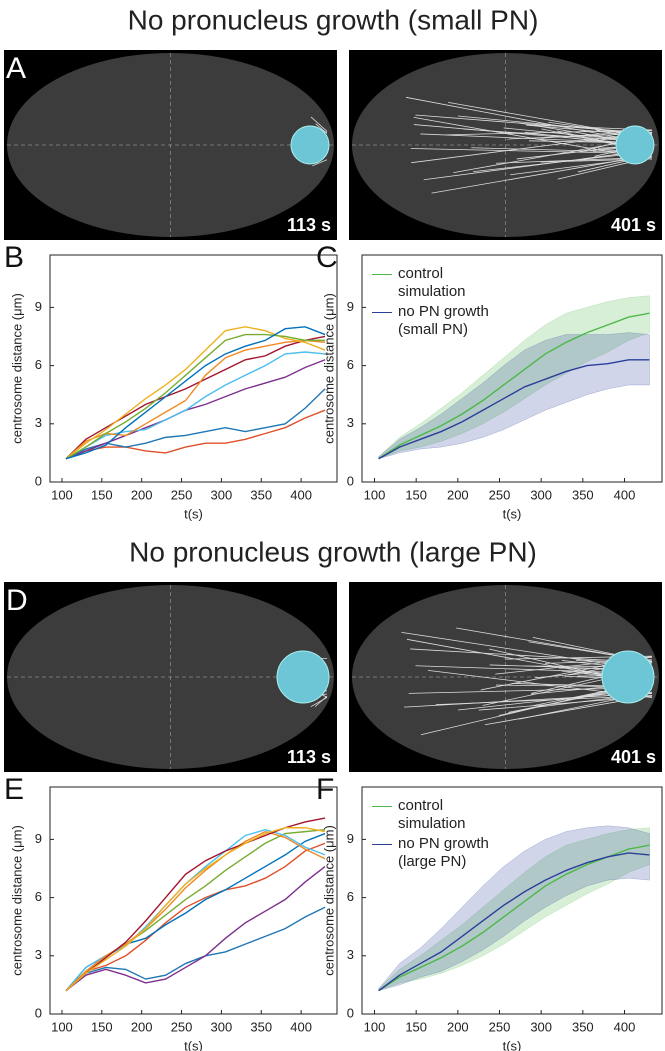 The image size is (665, 1051). What do you see at coordinates (633, 757) in the screenshot?
I see `time-label: 401 s` at bounding box center [633, 757].